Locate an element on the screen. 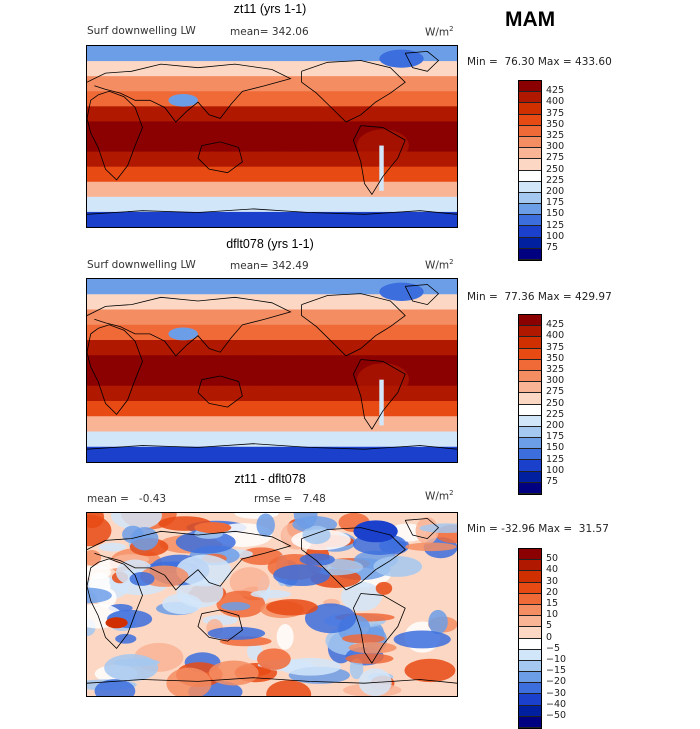 This screenshot has width=700, height=729. panel-1-map is located at coordinates (272, 136).